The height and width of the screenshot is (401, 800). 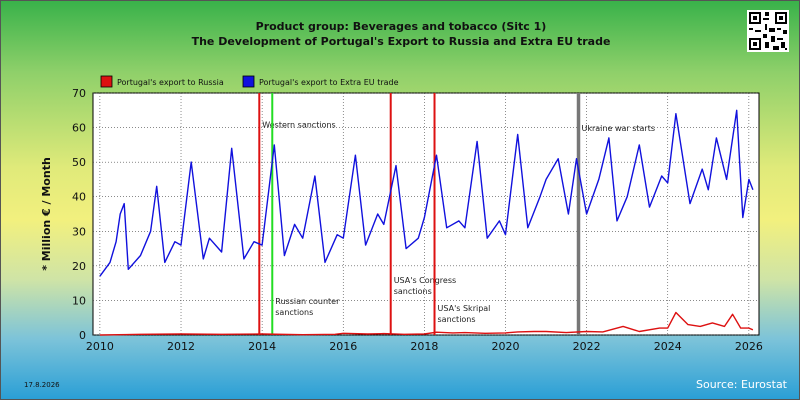 What do you see at coordinates (100, 346) in the screenshot?
I see `x-tick-label: 2010` at bounding box center [100, 346].